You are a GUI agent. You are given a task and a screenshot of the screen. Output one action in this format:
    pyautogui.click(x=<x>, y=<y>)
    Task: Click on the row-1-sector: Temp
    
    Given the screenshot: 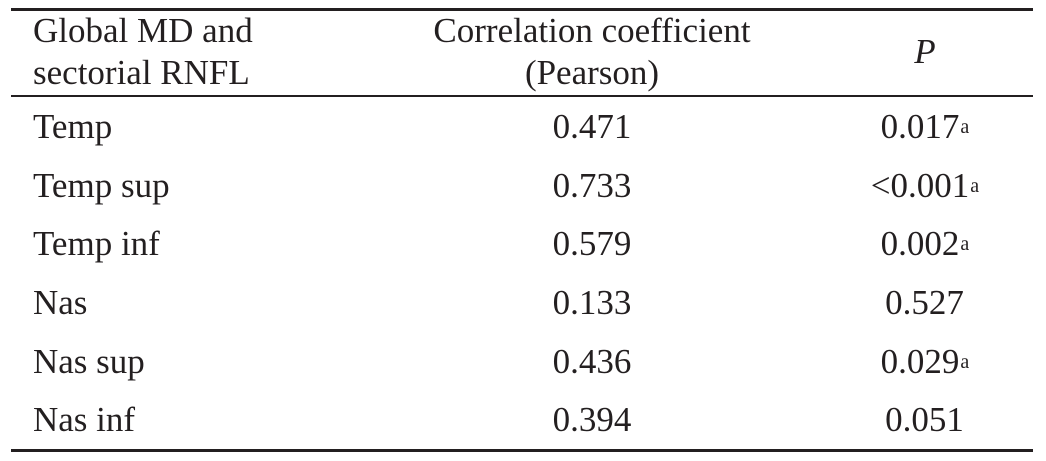 What is the action you would take?
    pyautogui.click(x=73, y=126)
    